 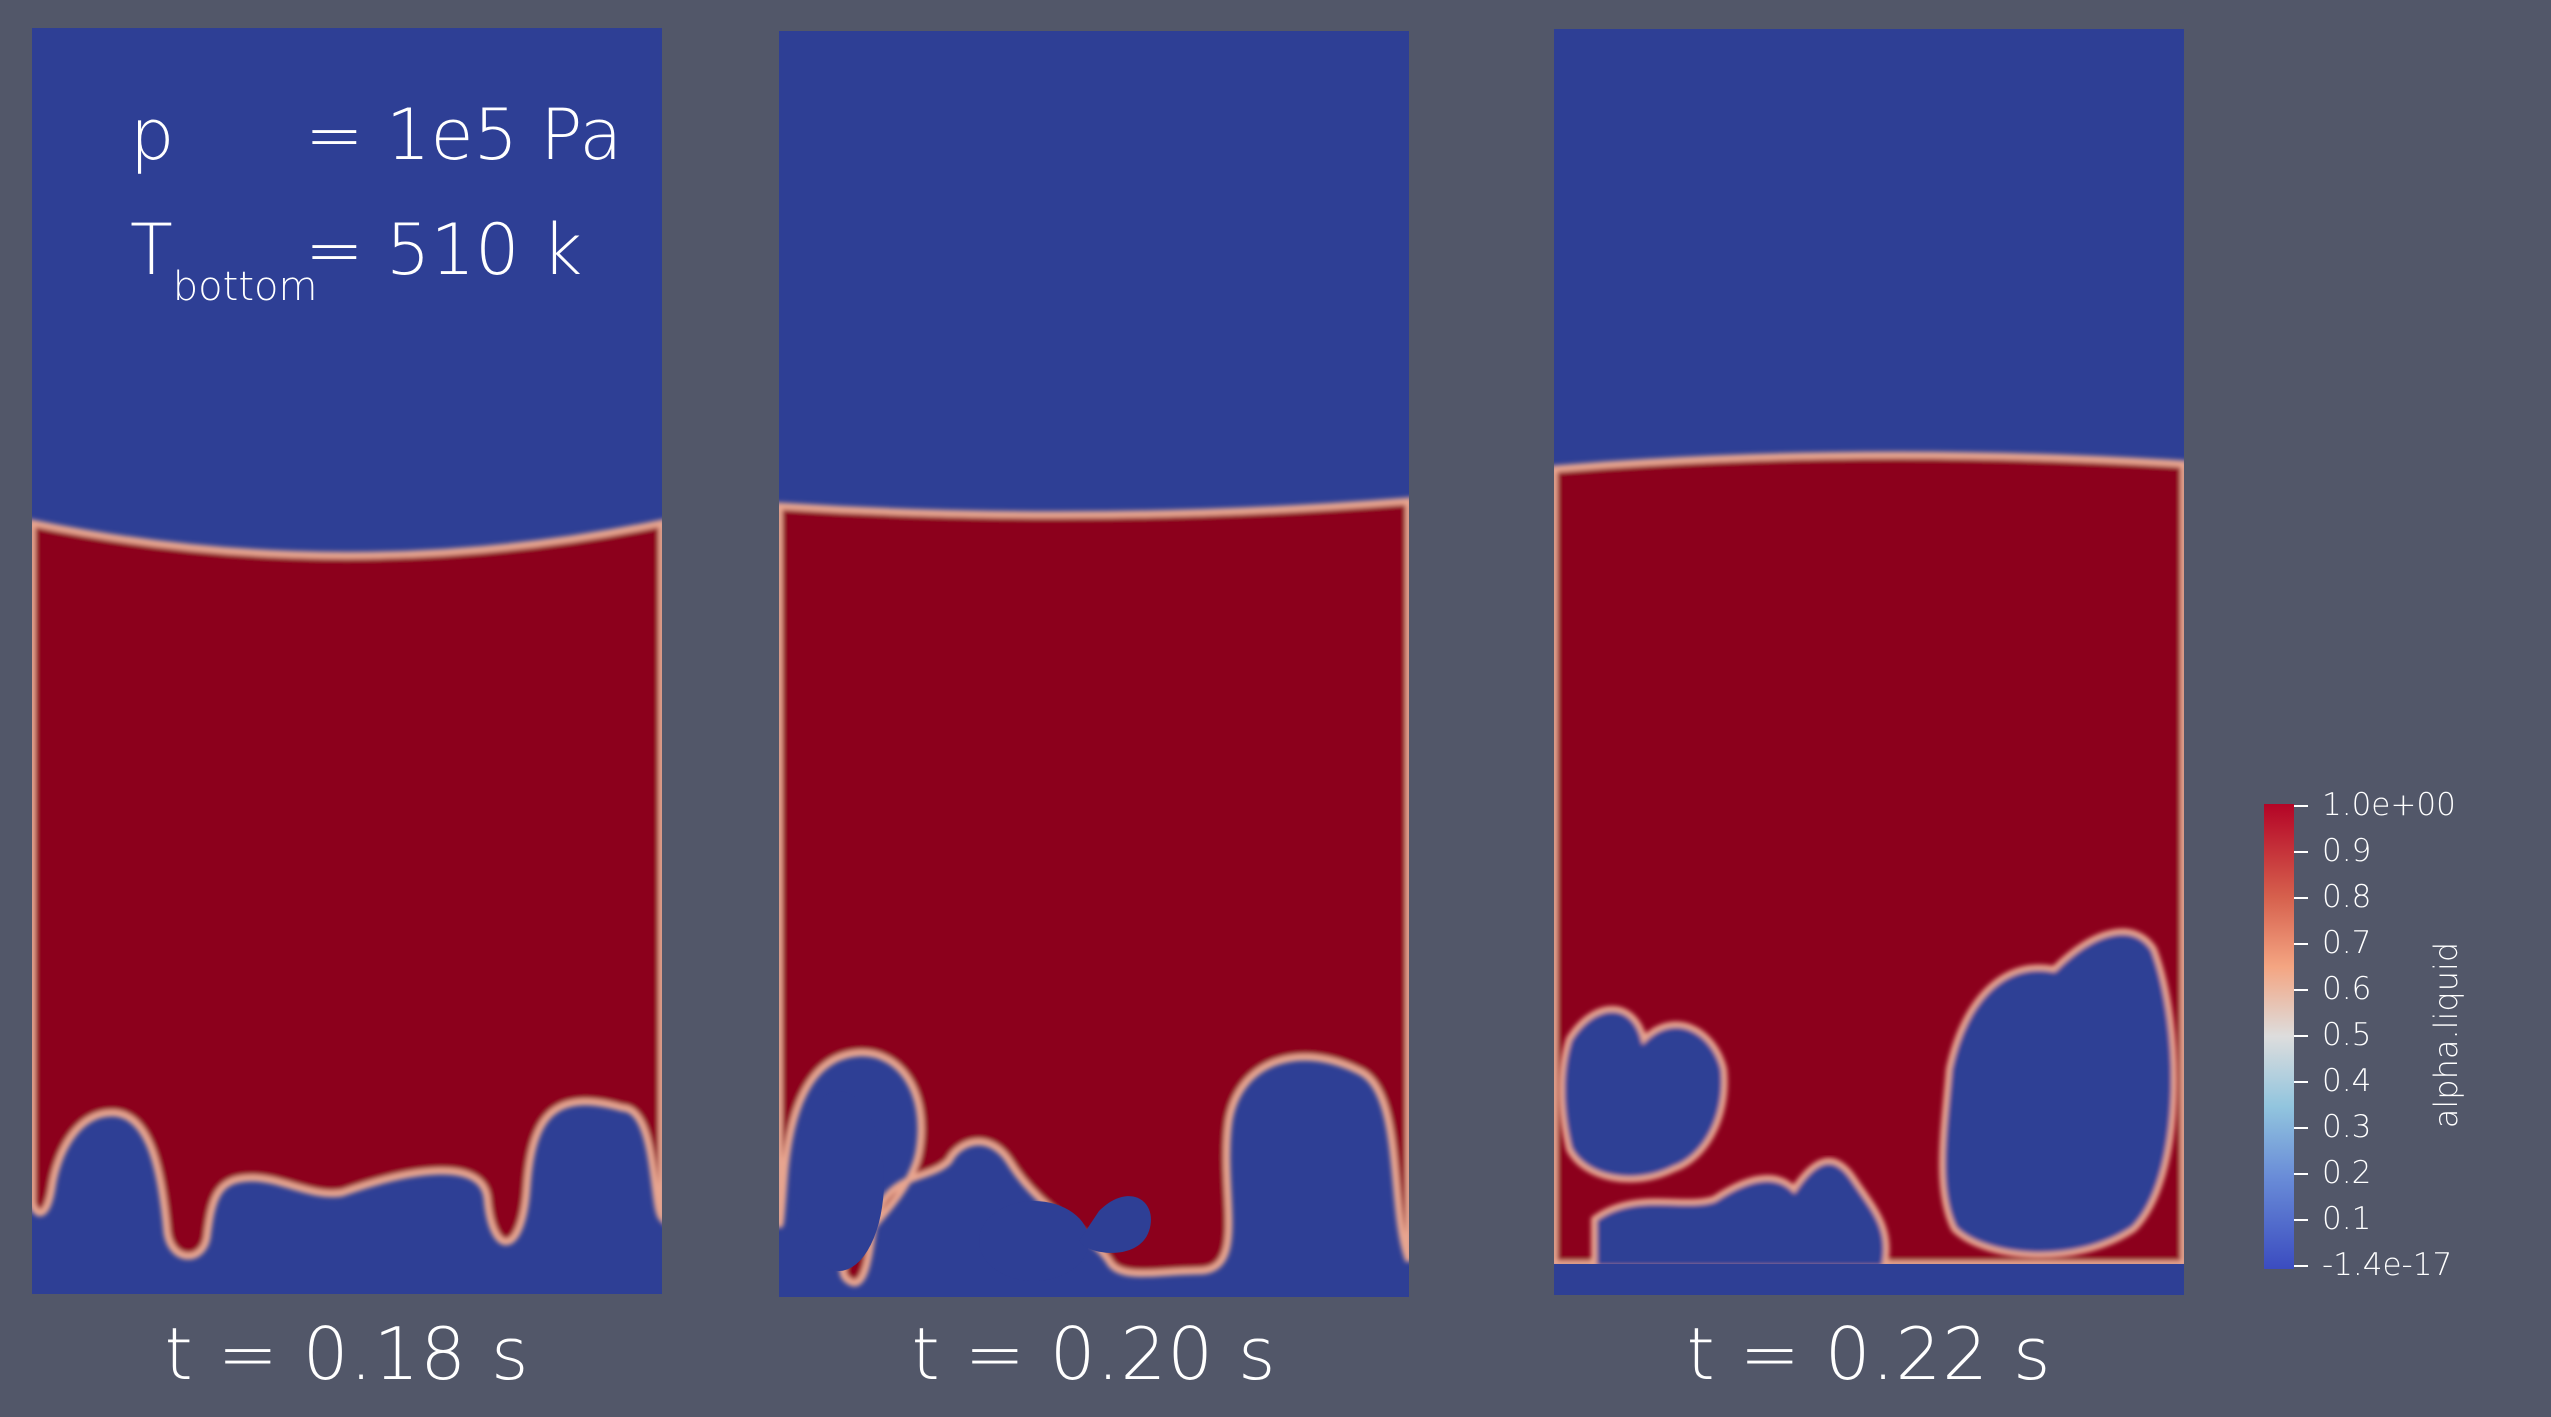 What do you see at coordinates (2347, 943) in the screenshot?
I see `colorbar-tick-label: 0.7` at bounding box center [2347, 943].